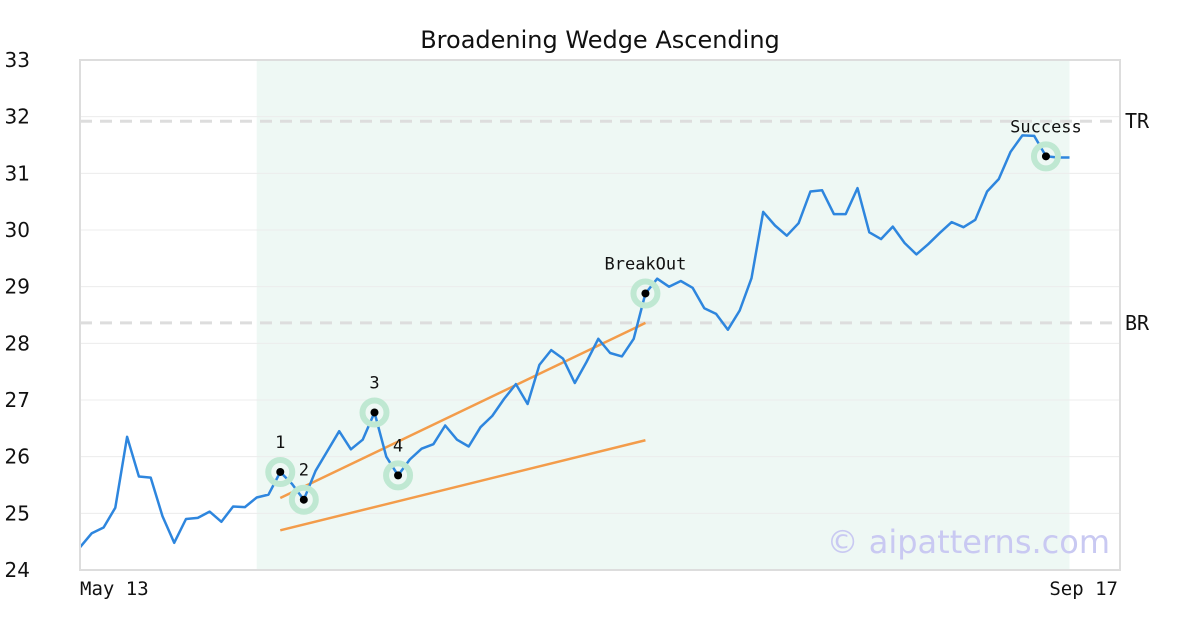  I want to click on pattern-point-breakout, so click(645, 293).